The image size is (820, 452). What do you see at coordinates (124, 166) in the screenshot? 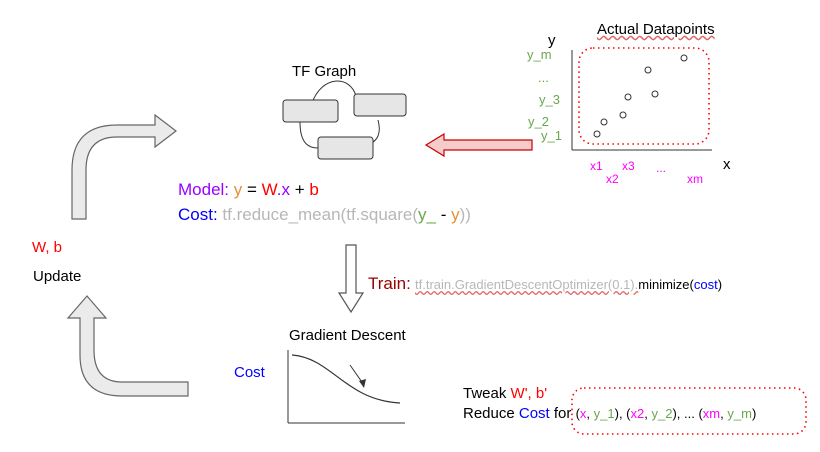
I see `update-loop-arrow-up` at bounding box center [124, 166].